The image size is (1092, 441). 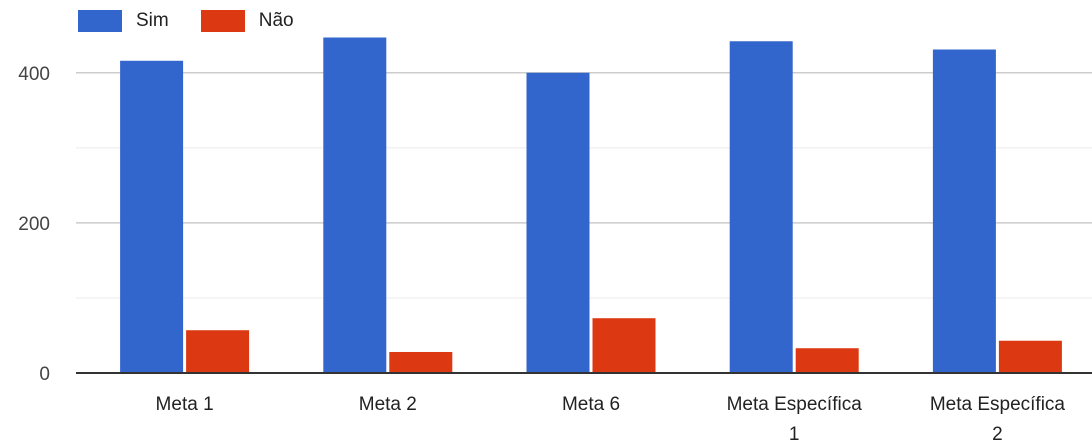 What do you see at coordinates (591, 404) in the screenshot?
I see `x-category-label: Meta 6` at bounding box center [591, 404].